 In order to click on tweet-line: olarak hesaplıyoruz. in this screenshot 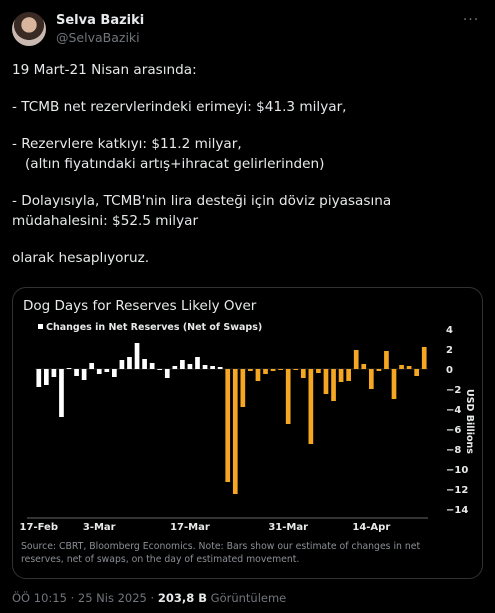, I will do `click(81, 258)`.